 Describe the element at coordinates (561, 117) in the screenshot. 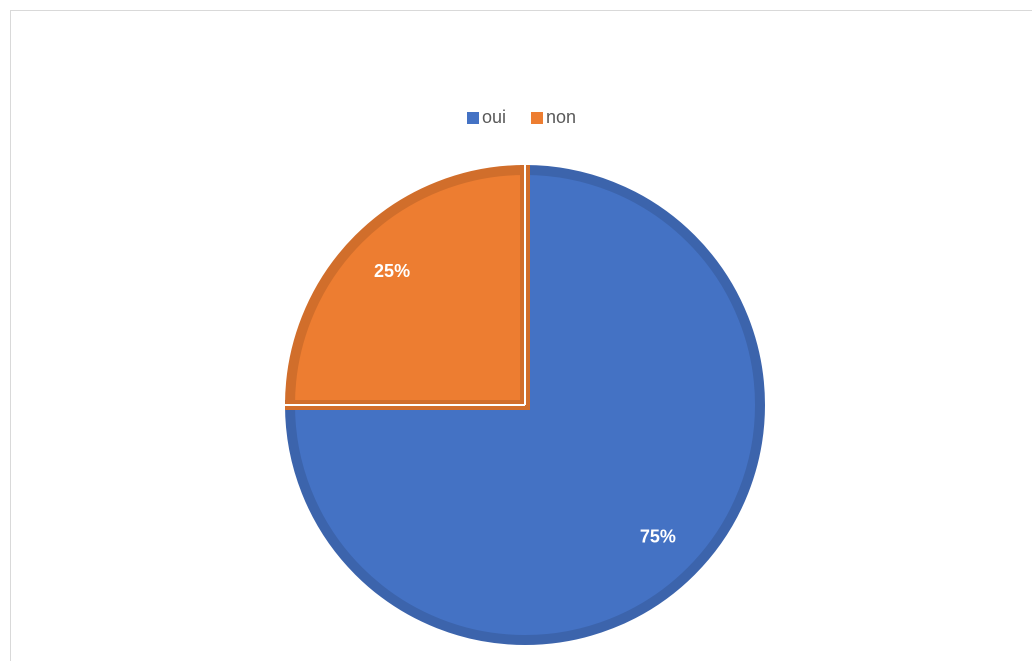

I see `legend-label: non` at that location.